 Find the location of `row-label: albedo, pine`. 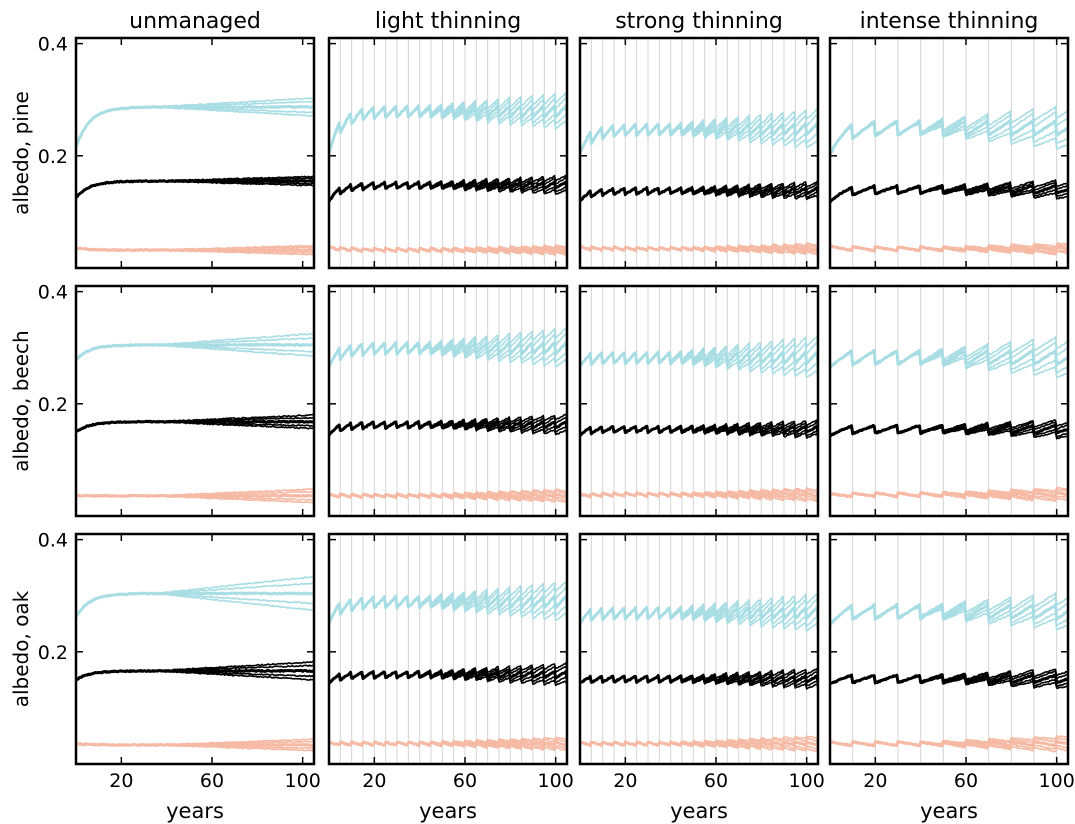

row-label: albedo, pine is located at coordinates (21, 153).